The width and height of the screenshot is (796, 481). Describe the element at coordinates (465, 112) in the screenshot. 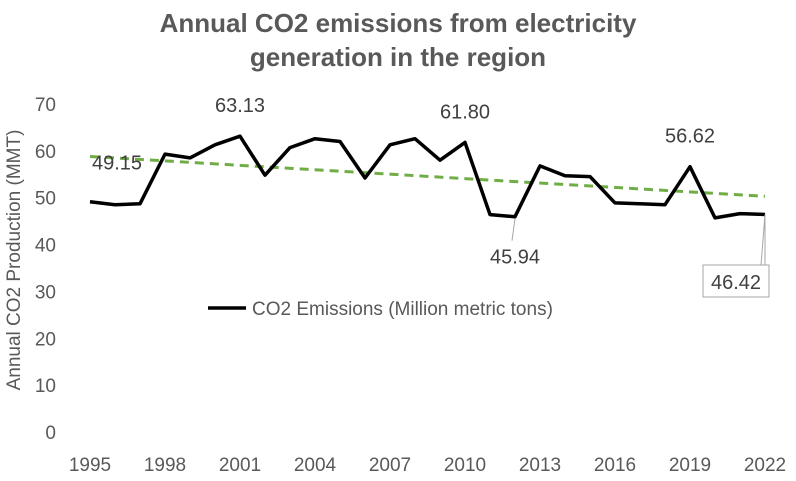

I see `data-label: 61.80` at that location.